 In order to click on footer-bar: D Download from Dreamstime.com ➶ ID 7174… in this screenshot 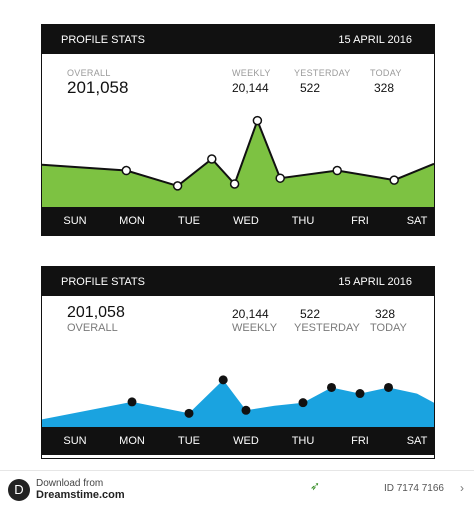, I will do `click(237, 488)`.